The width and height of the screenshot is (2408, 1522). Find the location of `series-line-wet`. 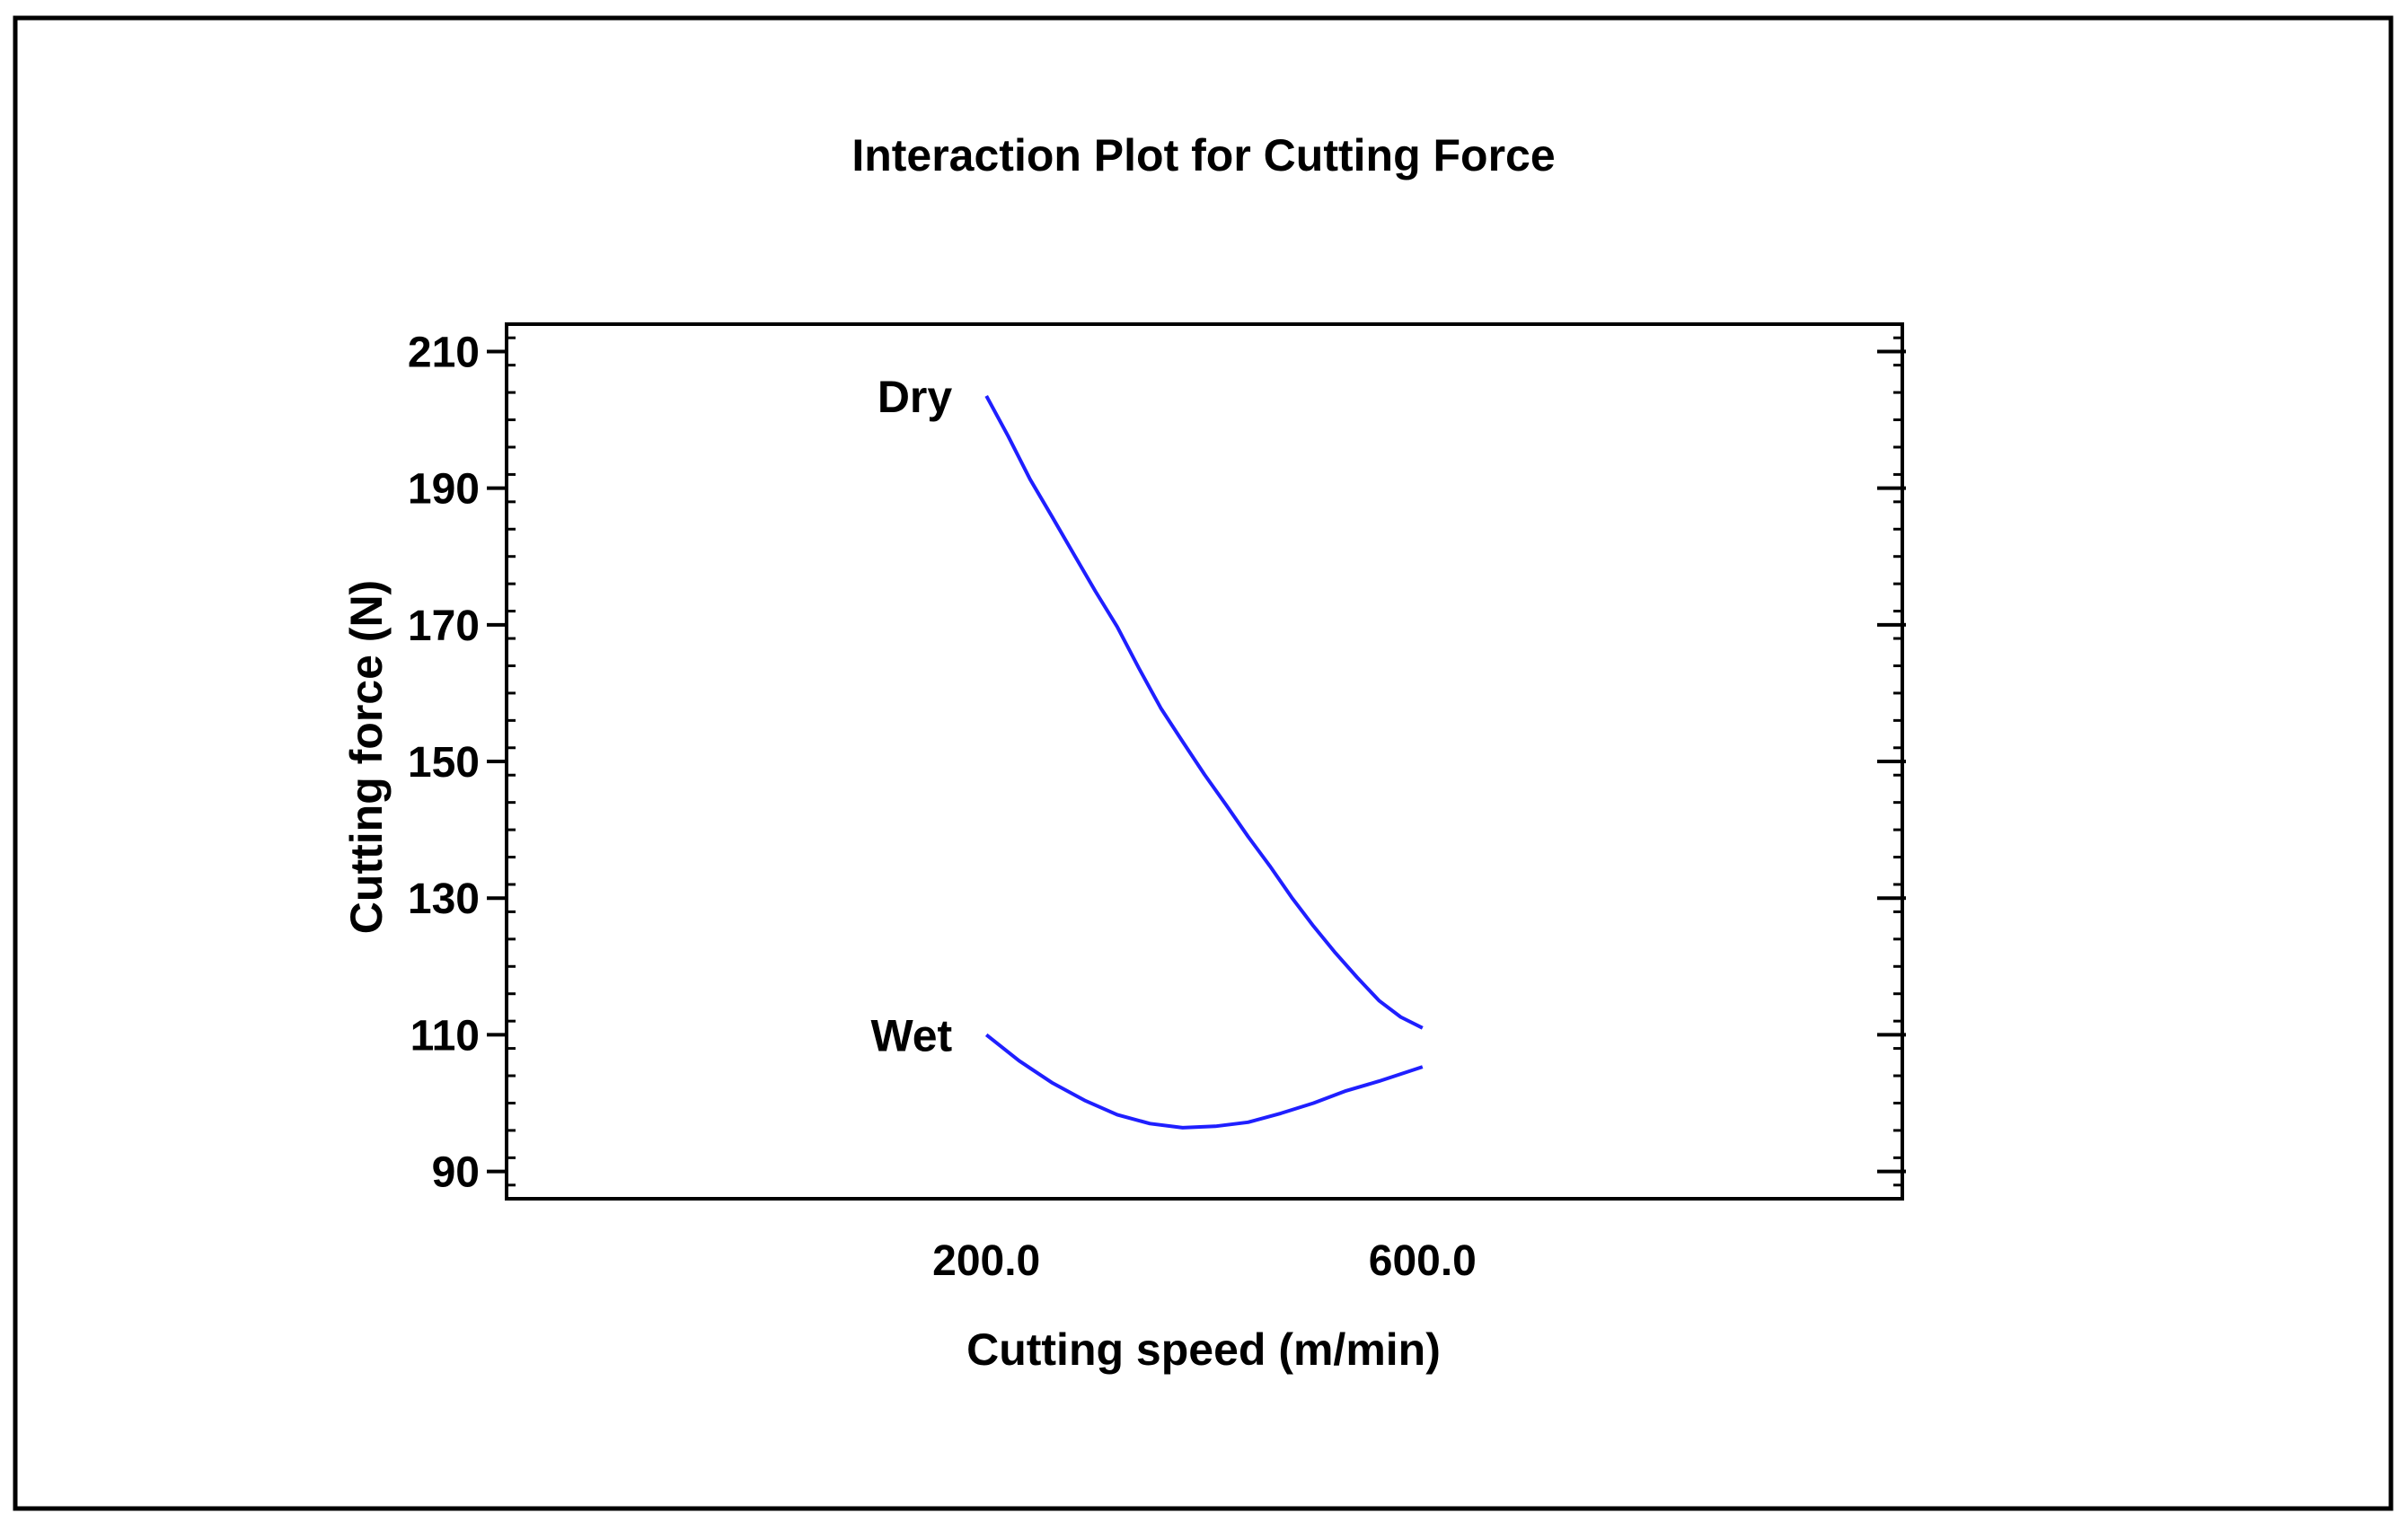

series-line-wet is located at coordinates (1204, 1081).